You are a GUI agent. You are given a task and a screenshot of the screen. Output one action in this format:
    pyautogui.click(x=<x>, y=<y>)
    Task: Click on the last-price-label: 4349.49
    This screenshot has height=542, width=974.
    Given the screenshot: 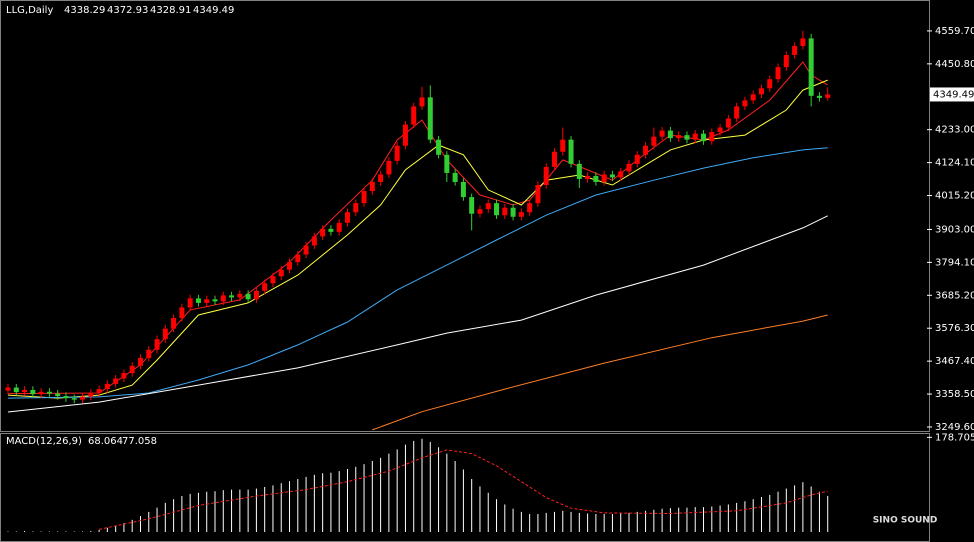 What is the action you would take?
    pyautogui.click(x=953, y=94)
    